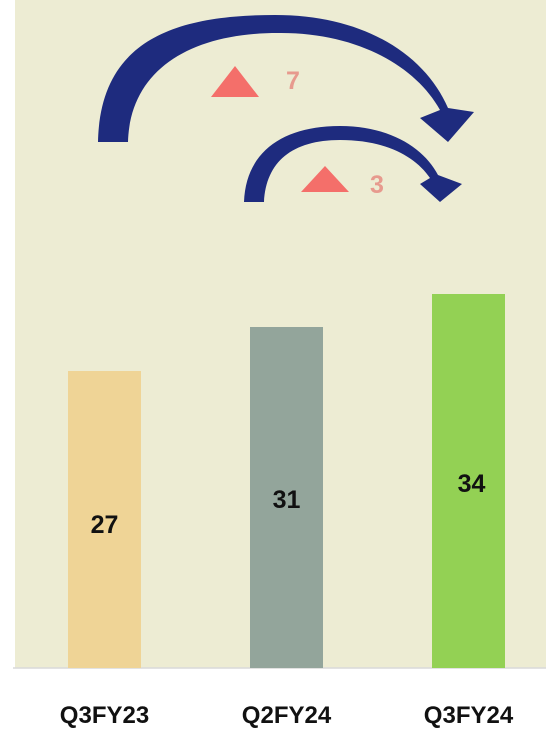 The width and height of the screenshot is (547, 731). I want to click on arrow-q3fy23-to-q3fy24, so click(286, 78).